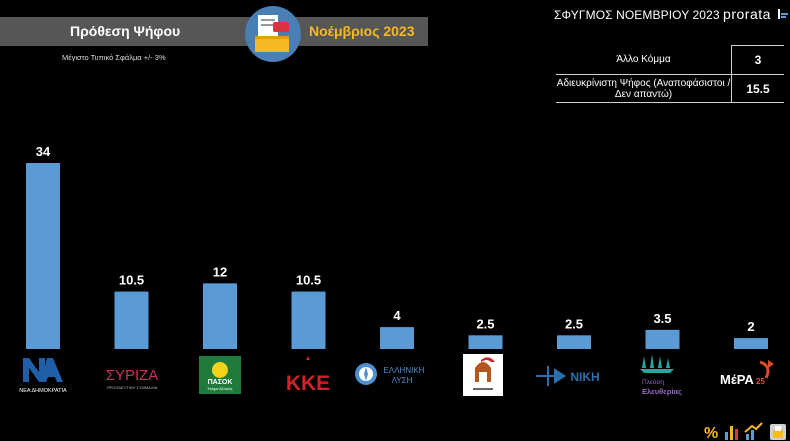 The height and width of the screenshot is (441, 790). Describe the element at coordinates (737, 379) in the screenshot. I see `mera25-logo-text: ΜέΡΑ` at that location.